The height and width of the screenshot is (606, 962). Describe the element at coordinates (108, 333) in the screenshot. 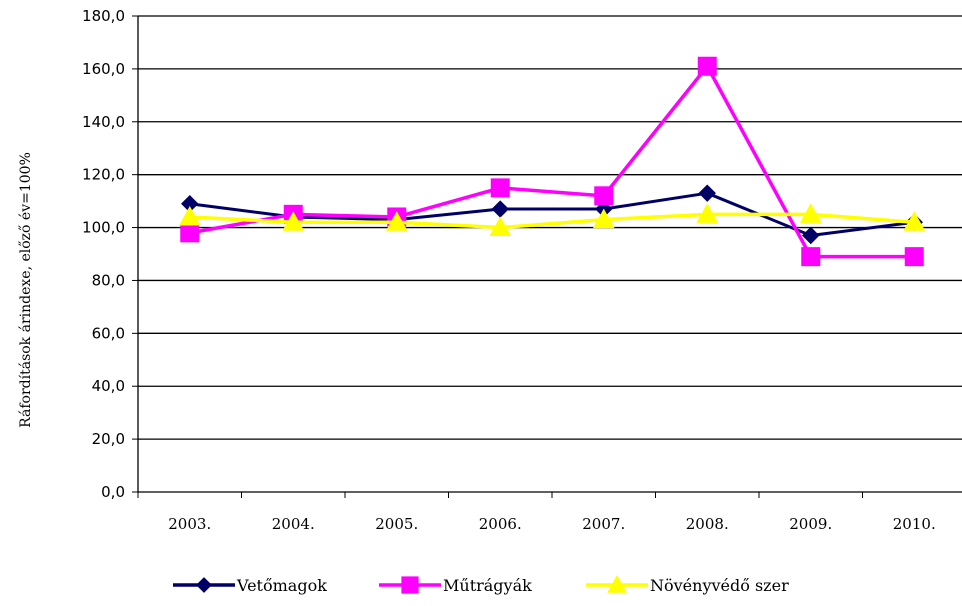

I see `y-tick-label: 60,0` at that location.